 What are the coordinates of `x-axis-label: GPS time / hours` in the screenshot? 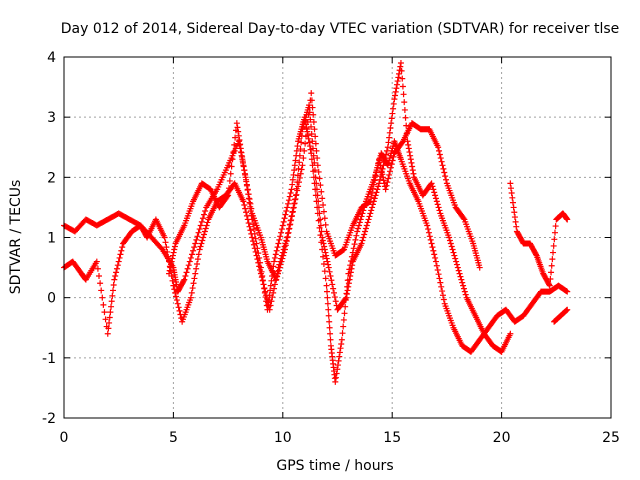 It's located at (334, 466).